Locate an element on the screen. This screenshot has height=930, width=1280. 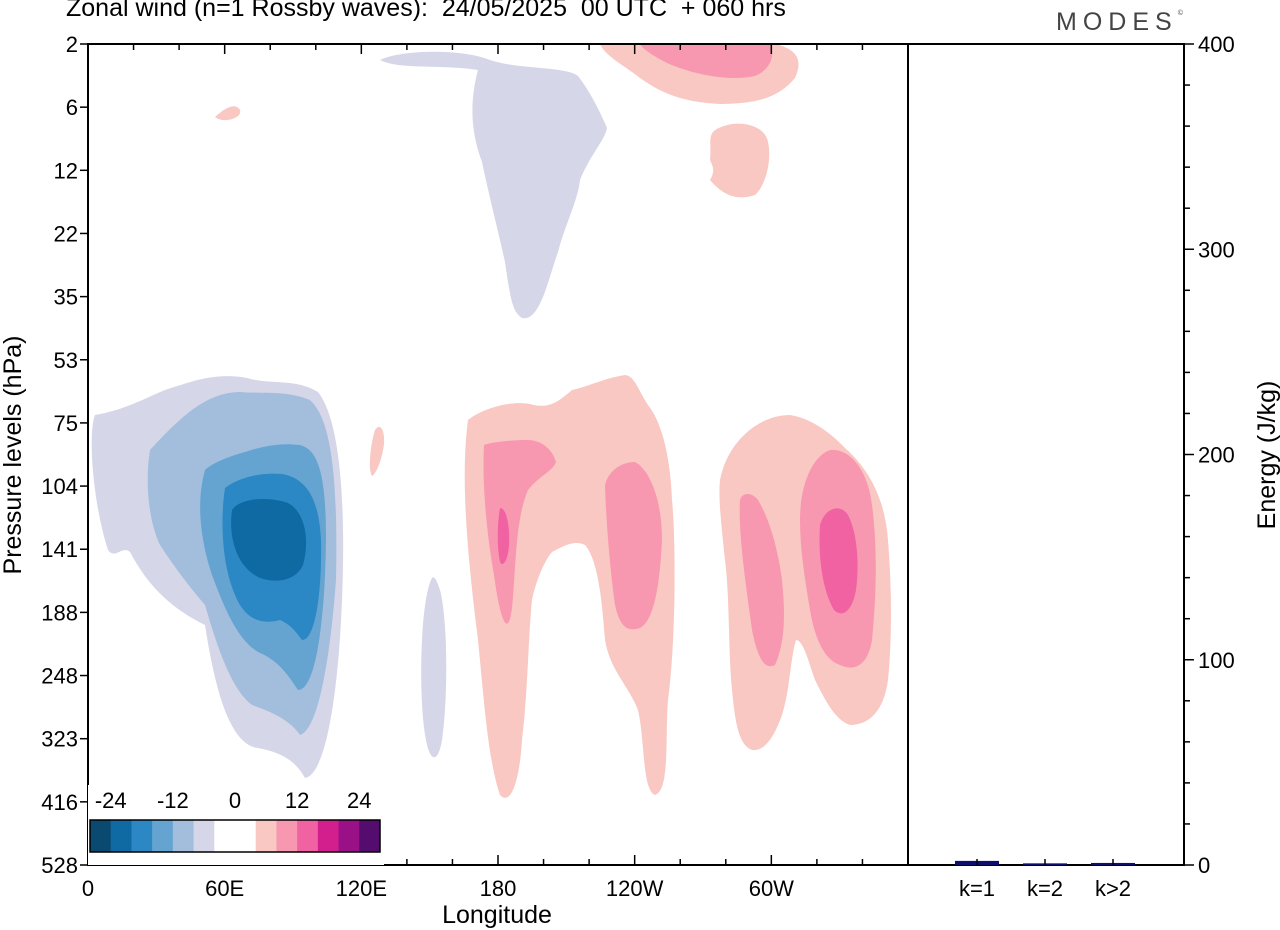
modes-logo: MODES© is located at coordinates (1119, 22).